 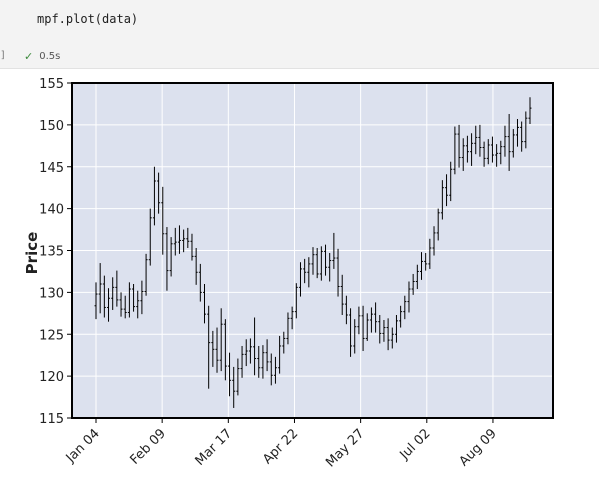 What do you see at coordinates (50, 56) in the screenshot?
I see `execution-time: 0.5s` at bounding box center [50, 56].